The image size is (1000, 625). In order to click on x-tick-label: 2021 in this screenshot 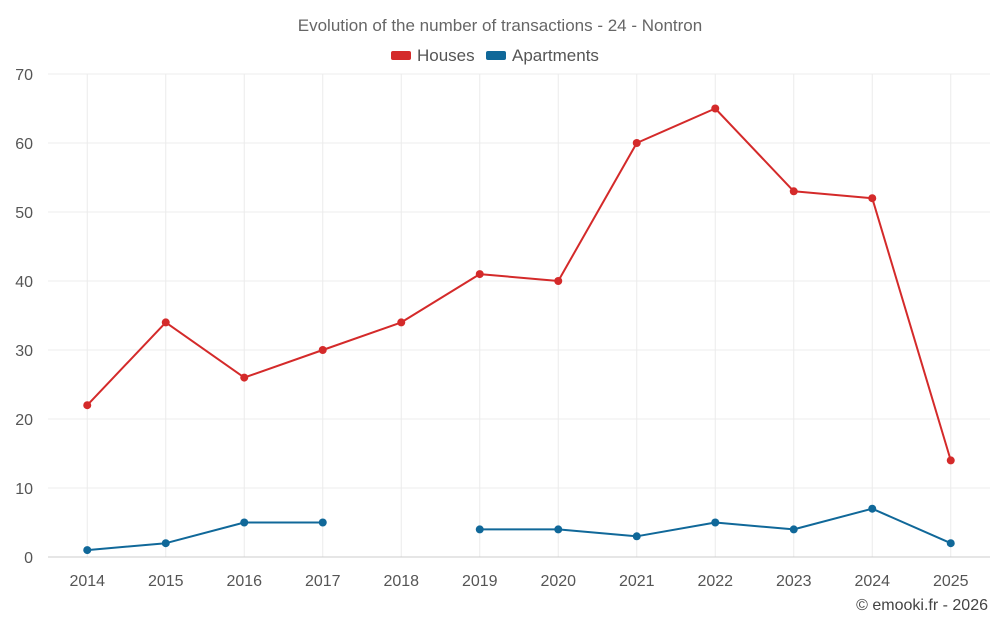, I will do `click(637, 581)`.